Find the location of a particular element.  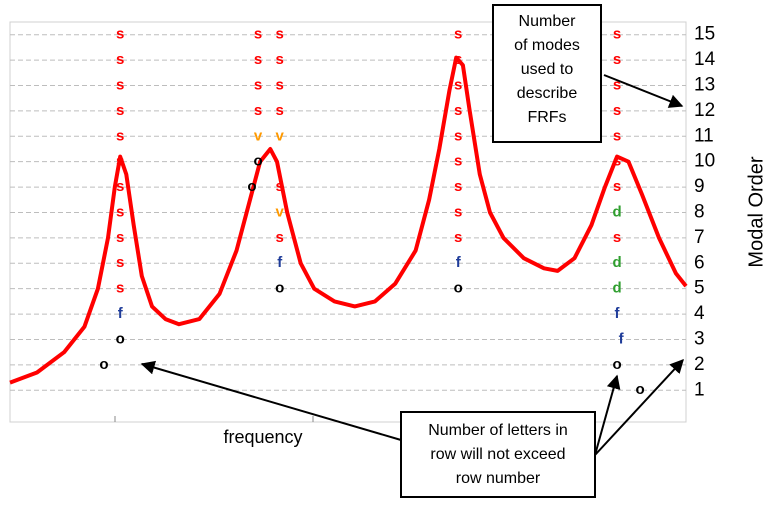

annotation-text: row number is located at coordinates (498, 478).